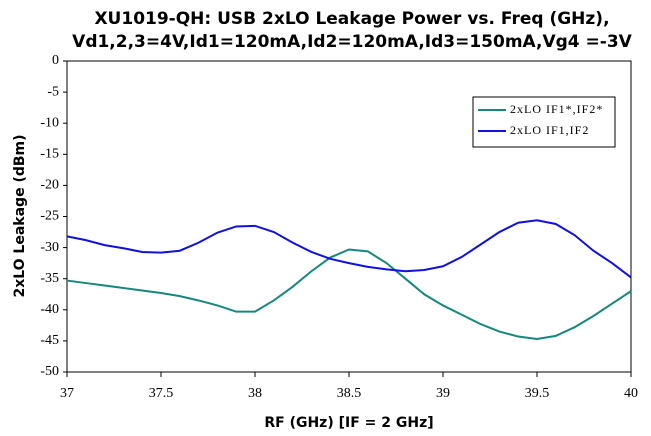 Image resolution: width=651 pixels, height=436 pixels. Describe the element at coordinates (49, 154) in the screenshot. I see `y-tick-label: -15` at that location.